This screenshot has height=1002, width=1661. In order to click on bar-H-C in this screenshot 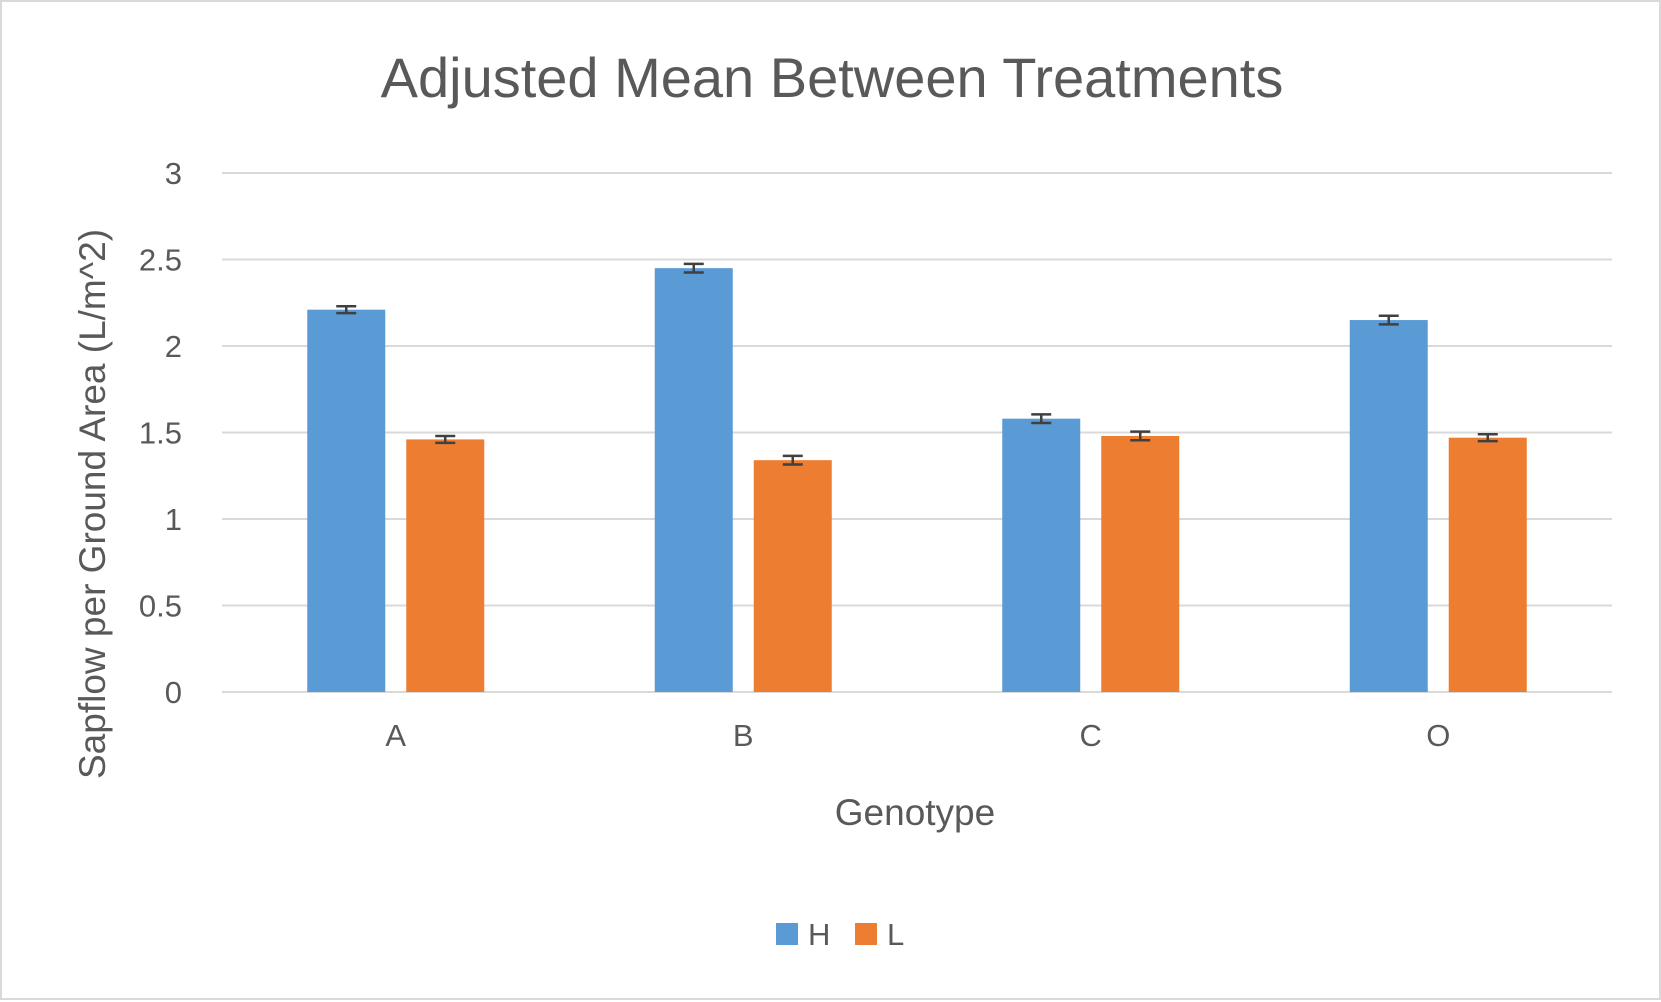, I will do `click(1041, 555)`.